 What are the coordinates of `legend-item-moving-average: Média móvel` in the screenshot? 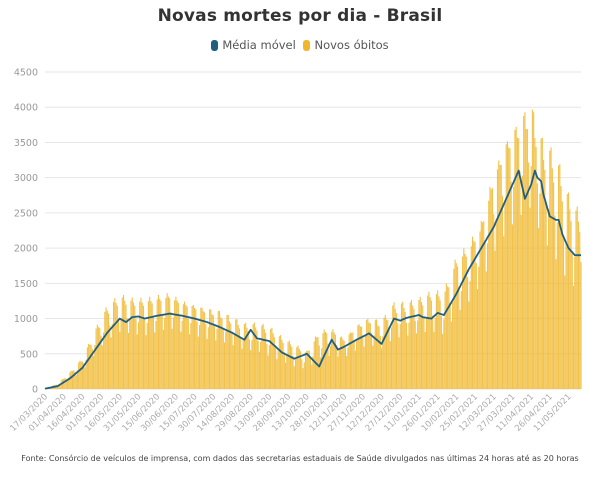 It's located at (253, 45).